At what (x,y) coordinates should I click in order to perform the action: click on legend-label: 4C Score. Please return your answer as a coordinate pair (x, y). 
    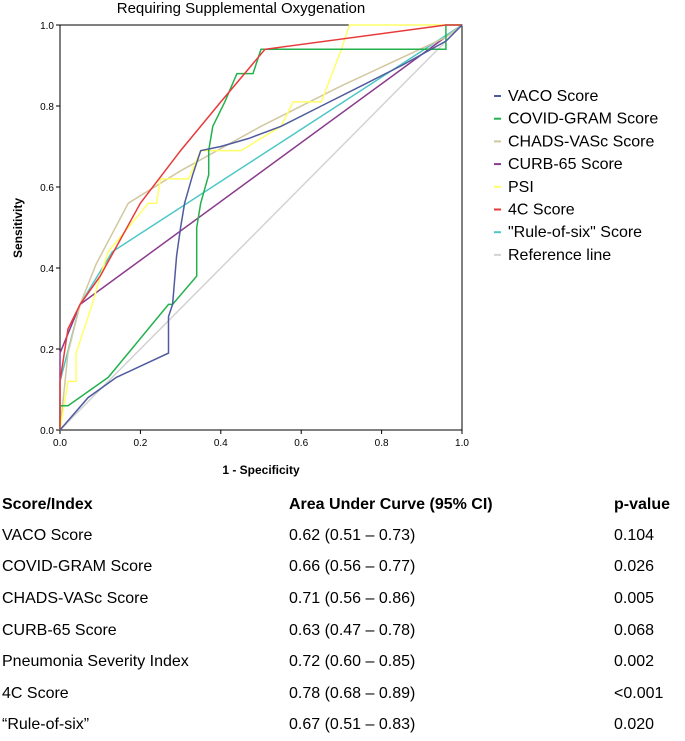
    Looking at the image, I should click on (541, 210).